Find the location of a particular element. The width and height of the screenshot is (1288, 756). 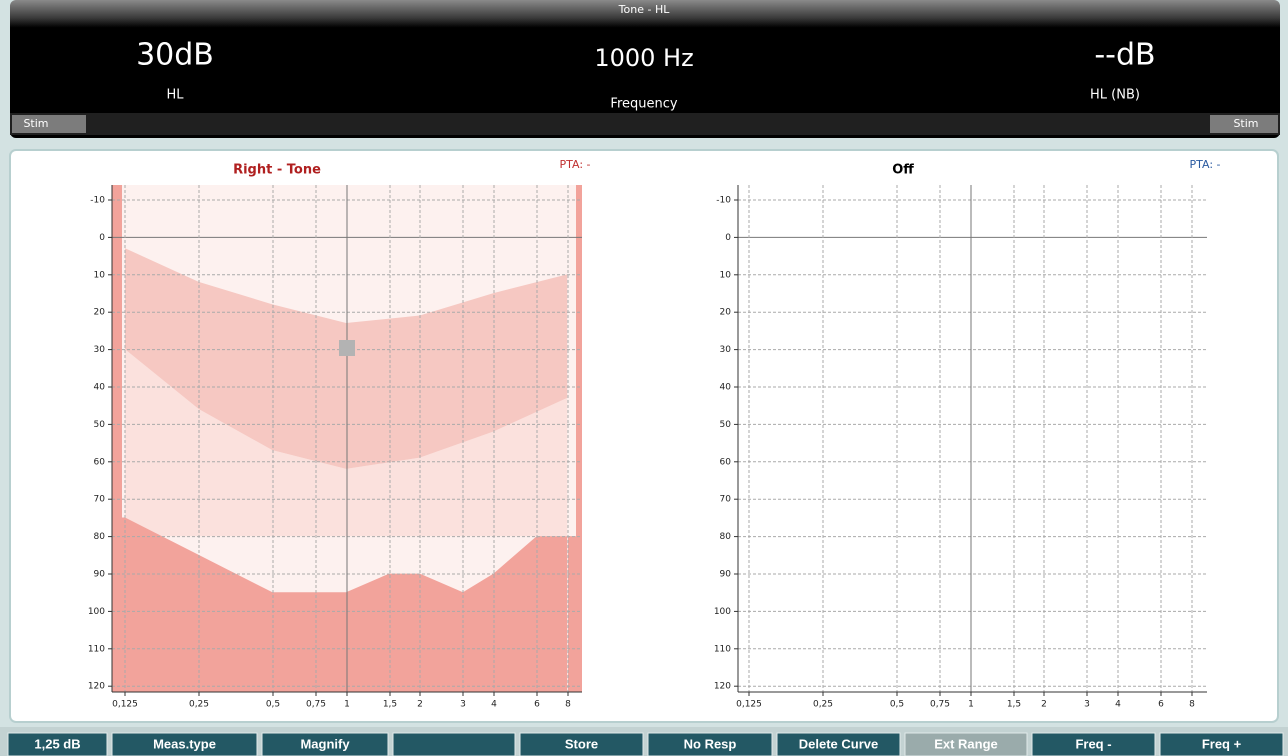

stim-left-indicator is located at coordinates (49, 124).